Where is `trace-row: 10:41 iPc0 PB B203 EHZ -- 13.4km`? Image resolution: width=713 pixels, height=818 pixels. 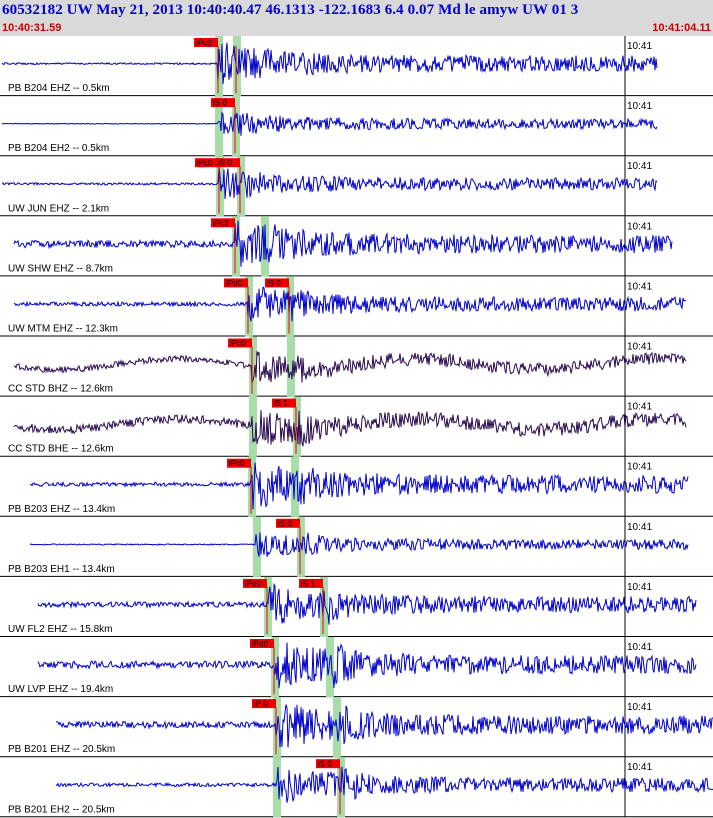
trace-row: 10:41 iPc0 PB B203 EHZ -- 13.4km is located at coordinates (356, 486).